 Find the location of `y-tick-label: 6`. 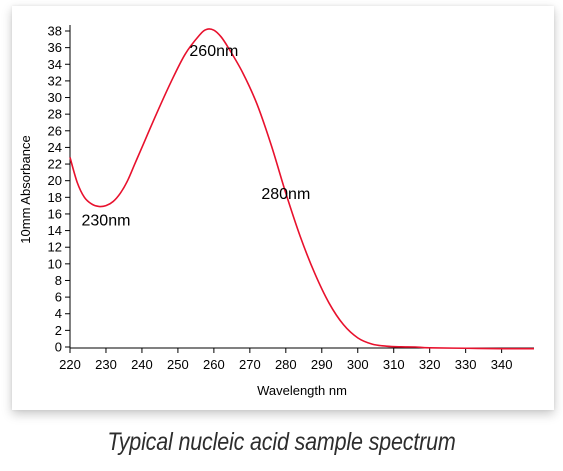

y-tick-label: 6 is located at coordinates (58, 297).